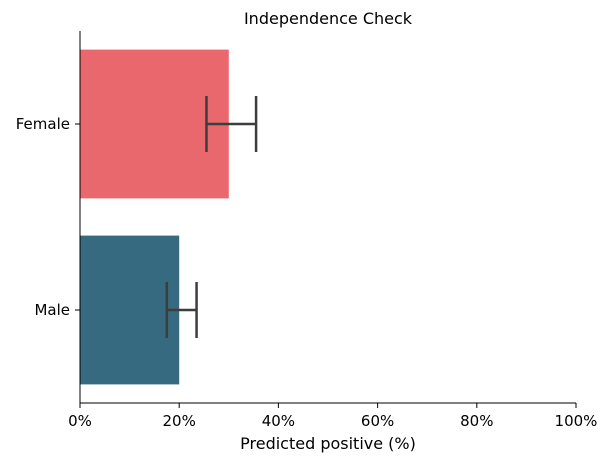 This screenshot has width=609, height=463. What do you see at coordinates (576, 421) in the screenshot?
I see `x-tick-label-100: 100%` at bounding box center [576, 421].